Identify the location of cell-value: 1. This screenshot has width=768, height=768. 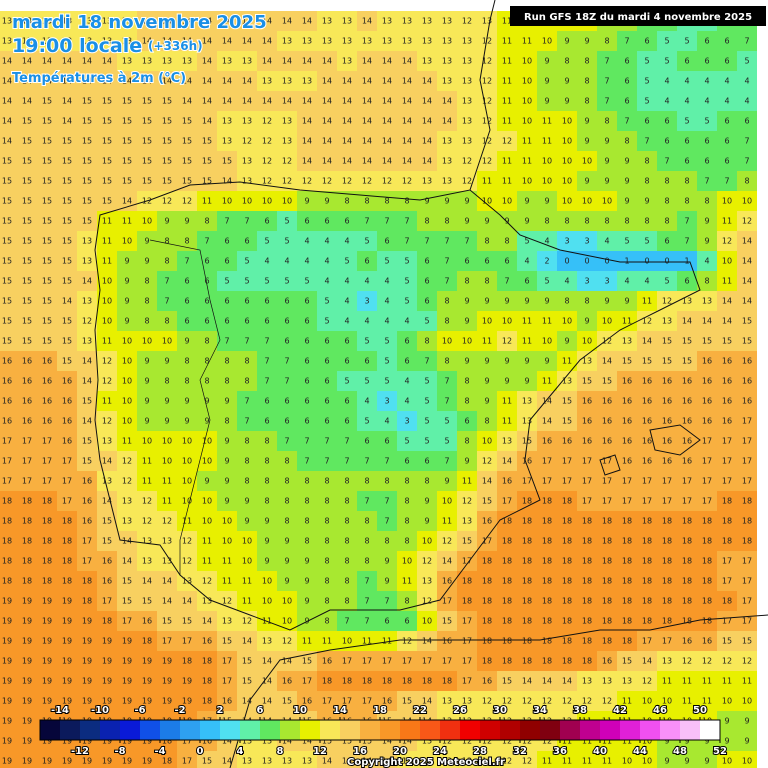
(626, 261).